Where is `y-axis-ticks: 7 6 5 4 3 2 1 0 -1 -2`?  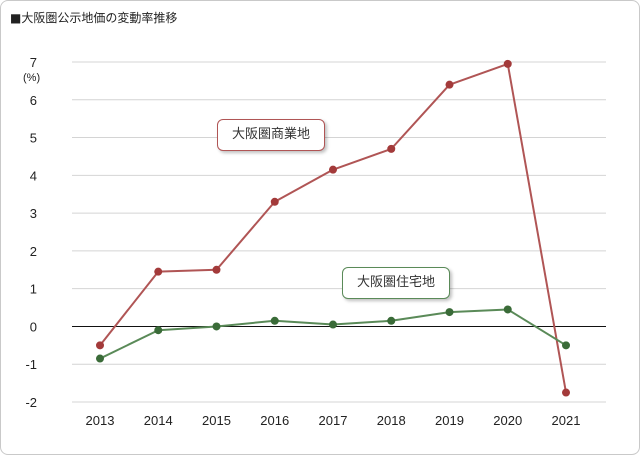 y-axis-ticks: 7 6 5 4 3 2 1 0 -1 -2 is located at coordinates (31, 232).